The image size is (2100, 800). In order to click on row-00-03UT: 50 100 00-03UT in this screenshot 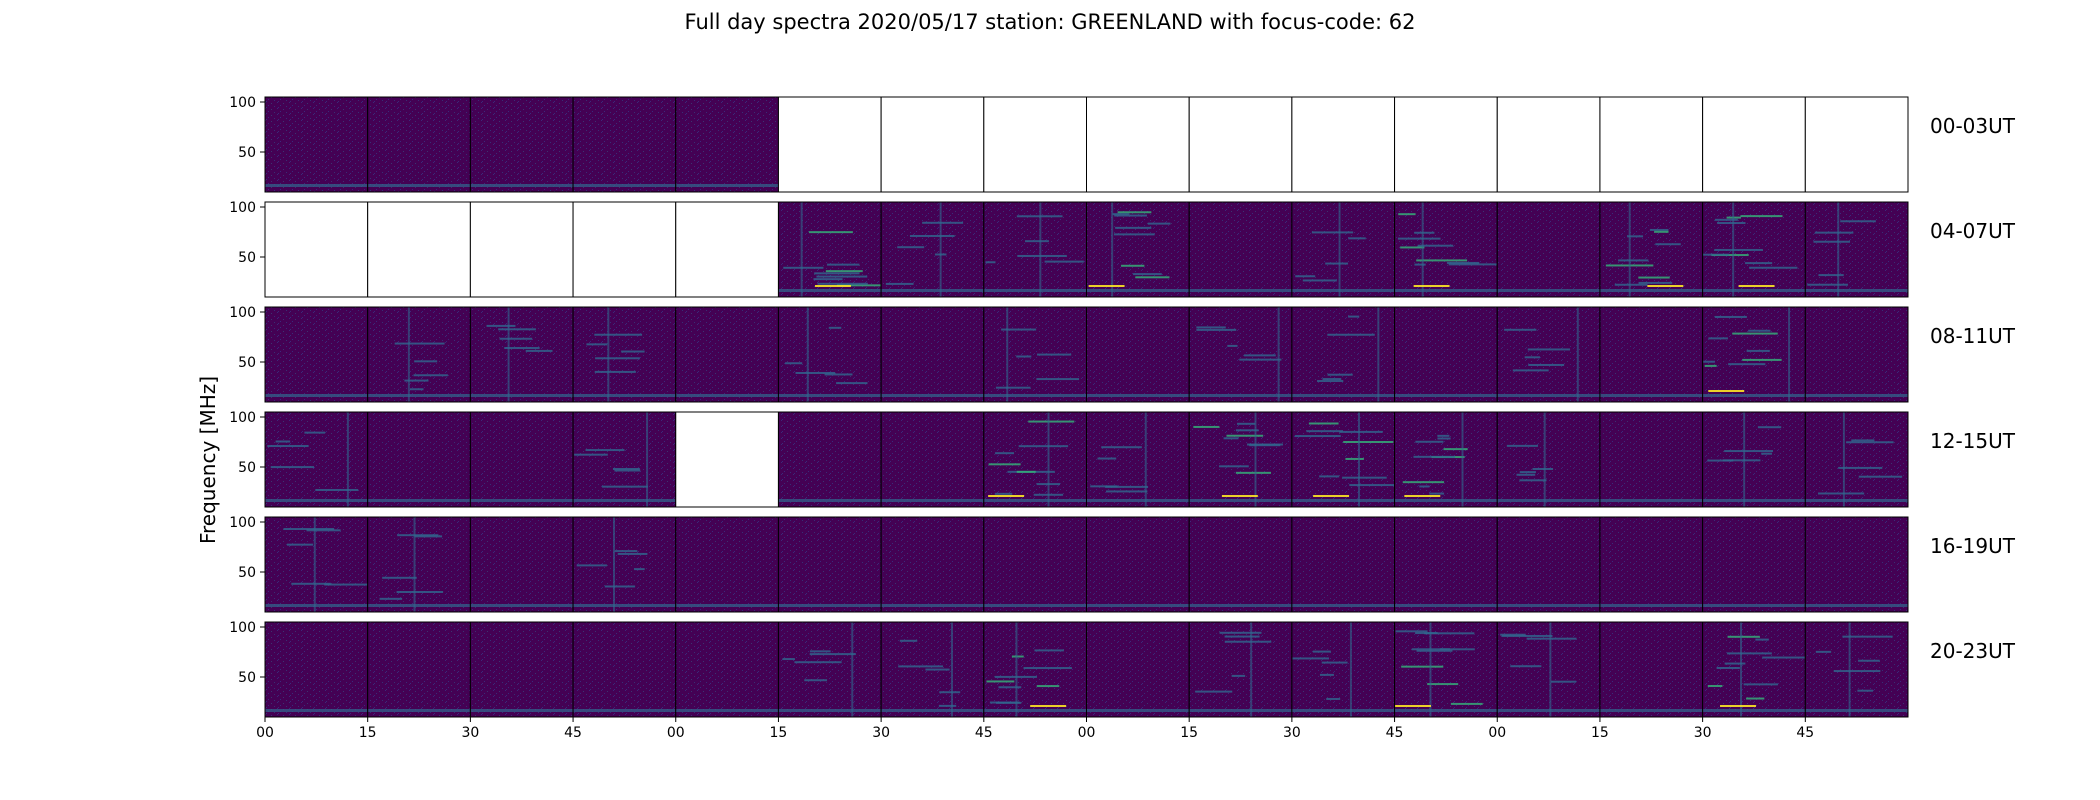, I will do `click(1122, 144)`.